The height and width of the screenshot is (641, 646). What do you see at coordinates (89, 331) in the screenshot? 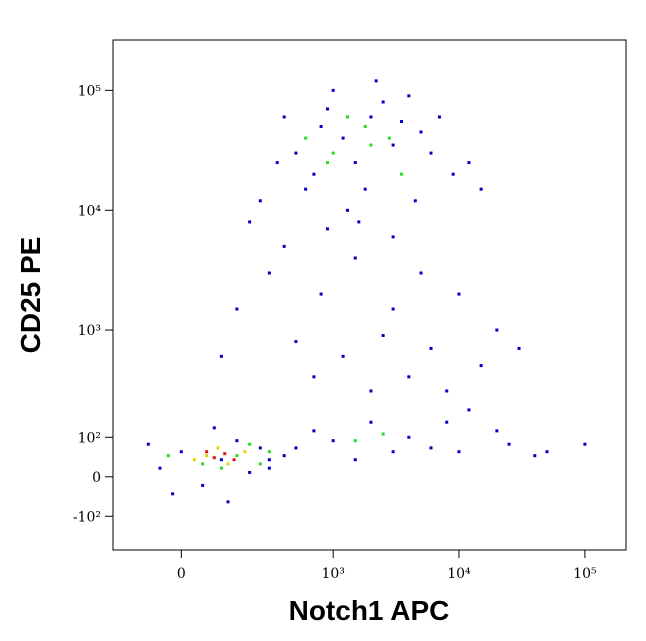
I see `y-tick-label: 10³` at bounding box center [89, 331].